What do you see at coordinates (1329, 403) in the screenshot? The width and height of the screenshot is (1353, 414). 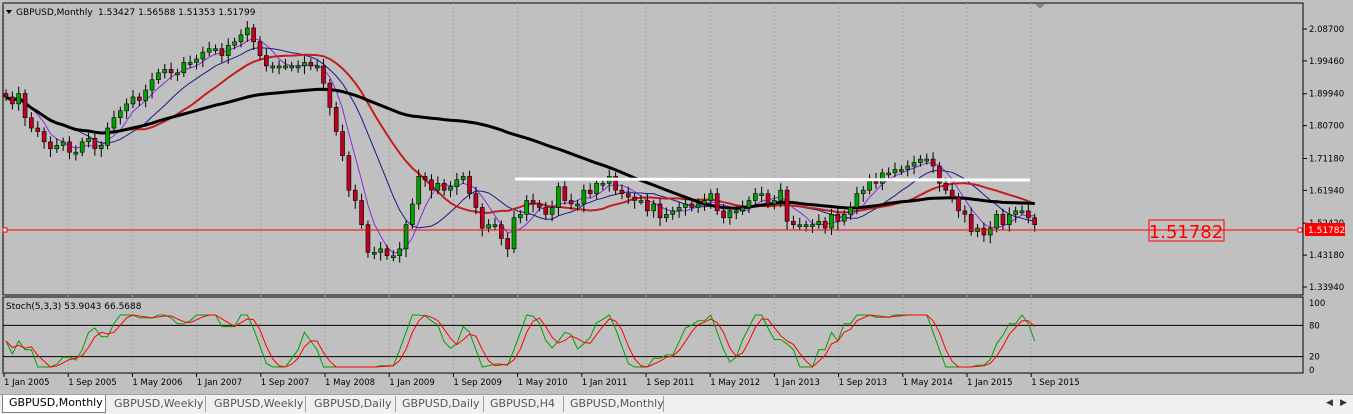 I see `scroll-left-icon: ◀` at bounding box center [1329, 403].